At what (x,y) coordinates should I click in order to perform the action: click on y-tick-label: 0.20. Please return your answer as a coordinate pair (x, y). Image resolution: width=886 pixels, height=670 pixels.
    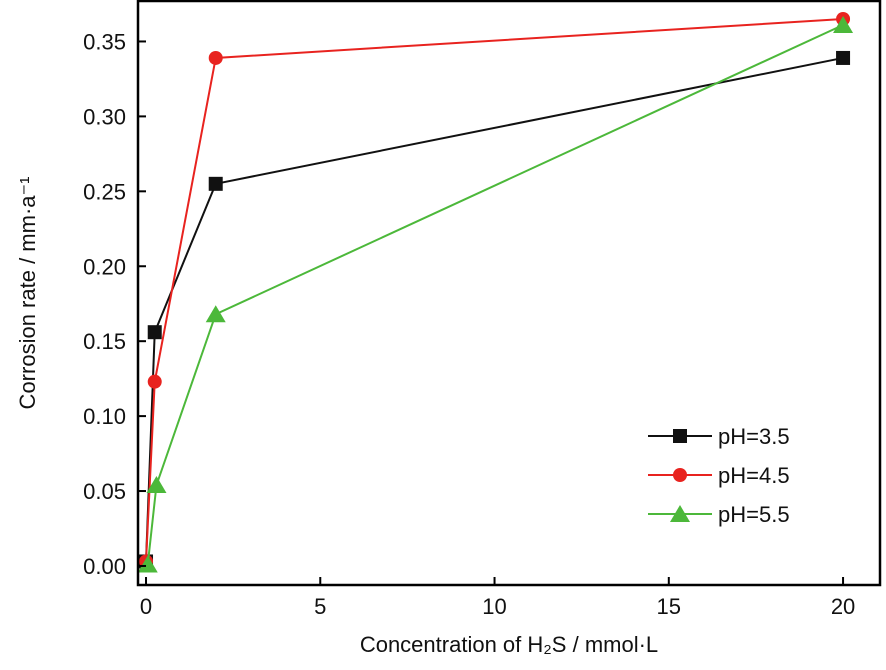
    Looking at the image, I should click on (104, 266).